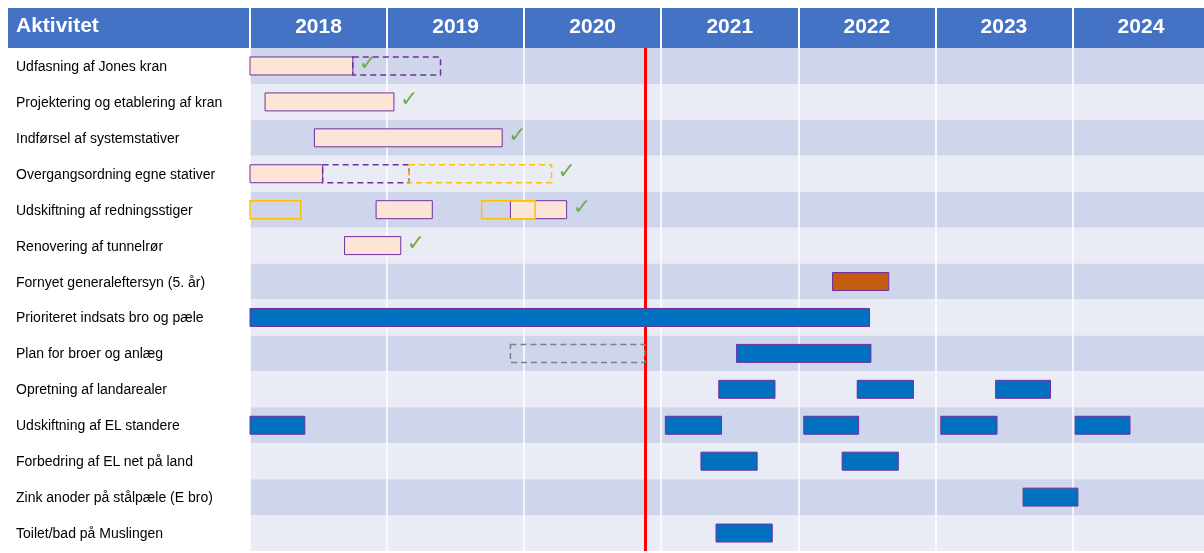  Describe the element at coordinates (90, 245) in the screenshot. I see `y-tick-label: Renovering af tunnelrør` at that location.